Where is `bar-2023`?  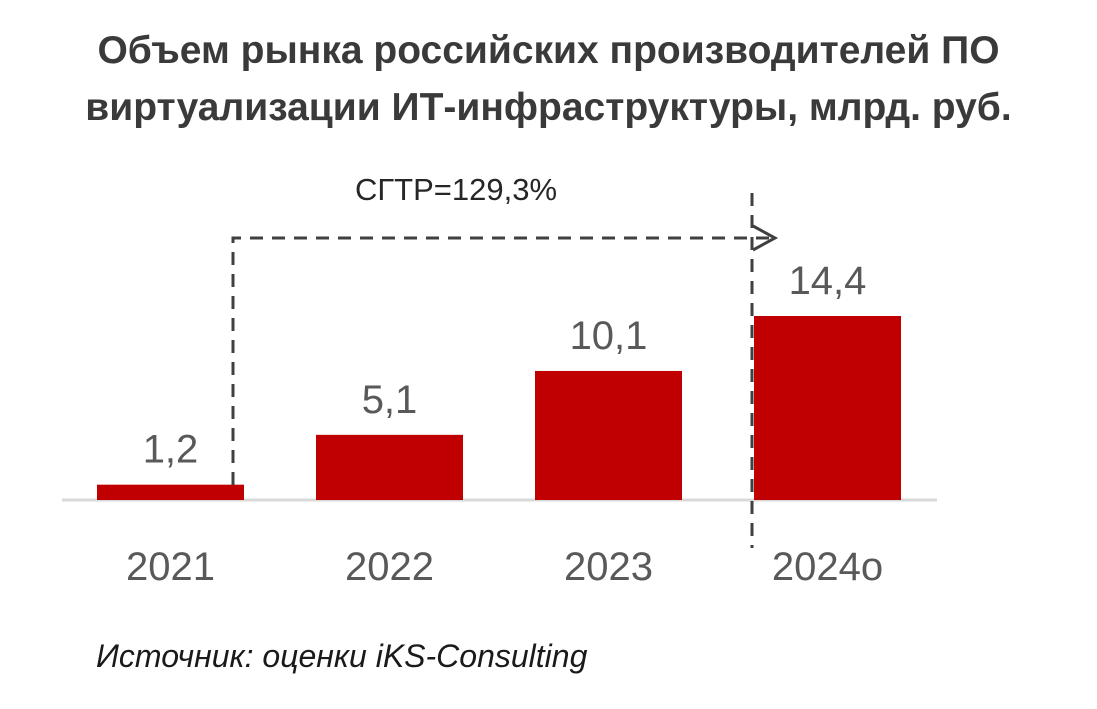
bar-2023 is located at coordinates (608, 435).